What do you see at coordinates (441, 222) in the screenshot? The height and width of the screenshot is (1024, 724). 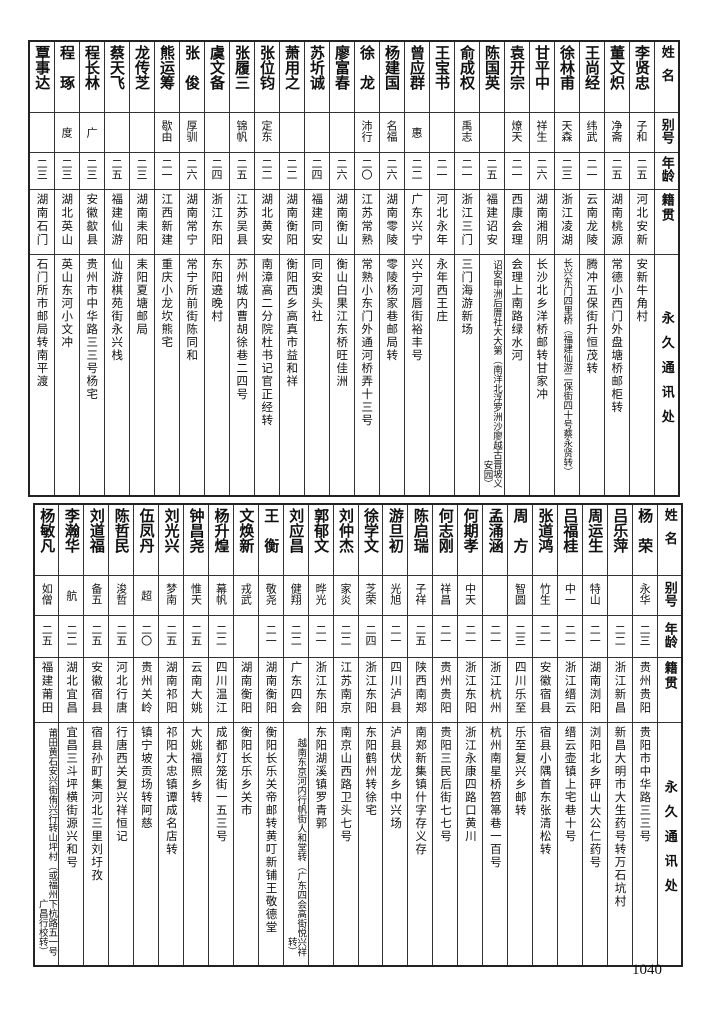 I see `hometown-cell: 河北永年` at bounding box center [441, 222].